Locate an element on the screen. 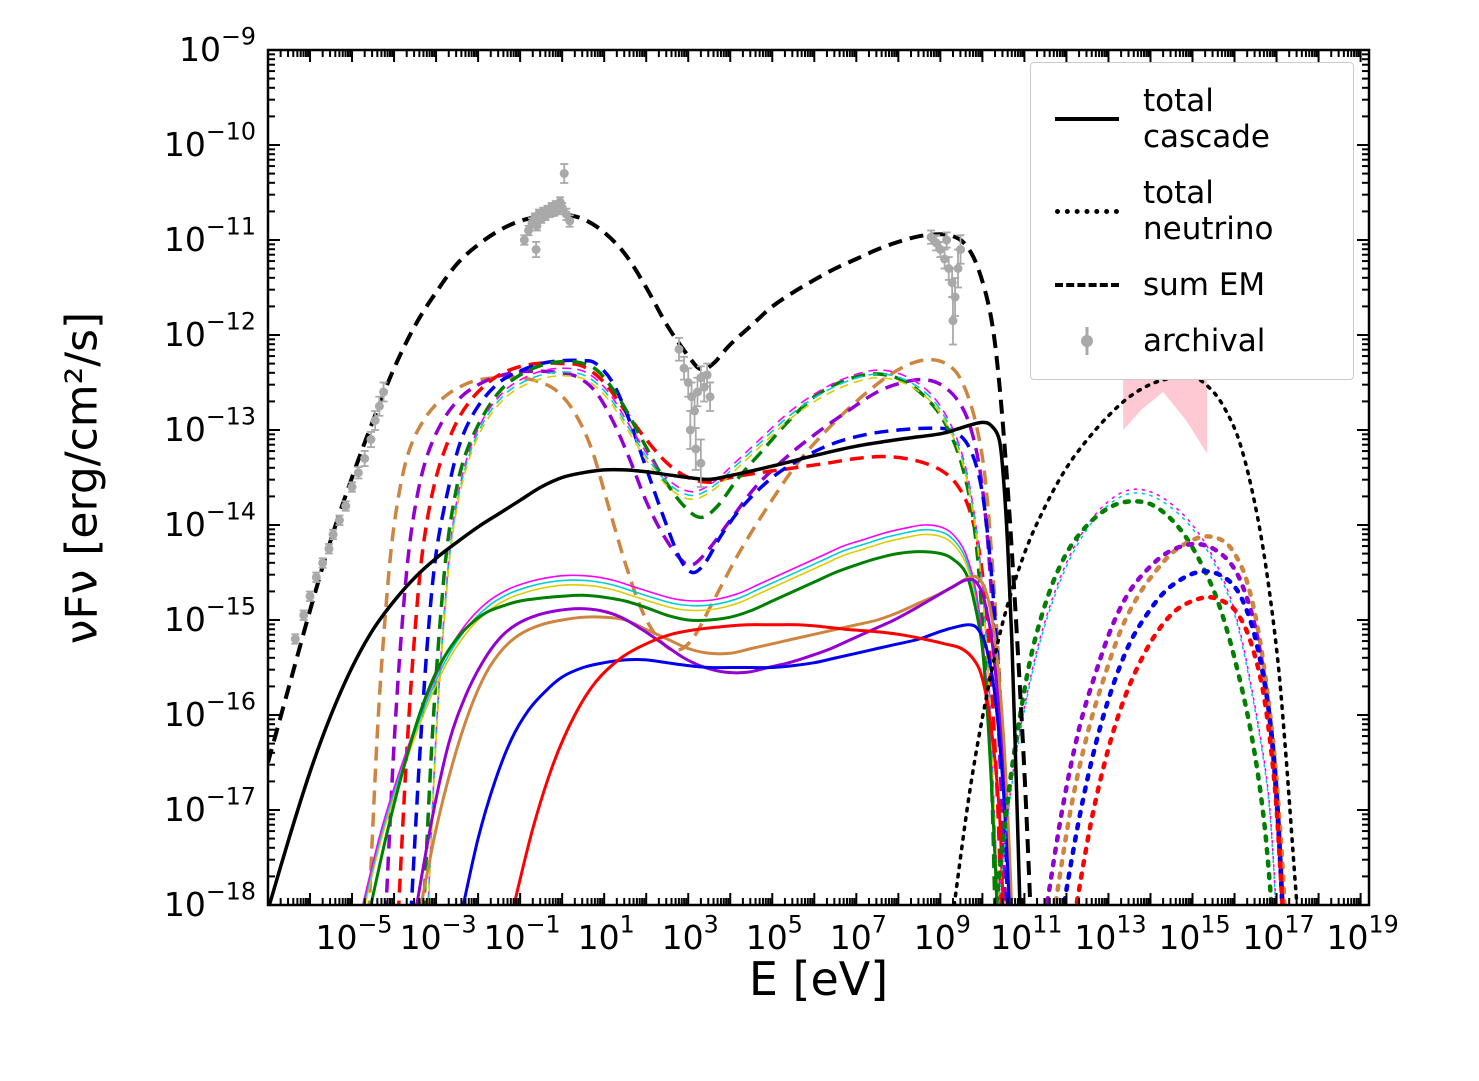 This screenshot has width=1479, height=1081. svg-text: 10⁻¹¹ is located at coordinates (210, 236).